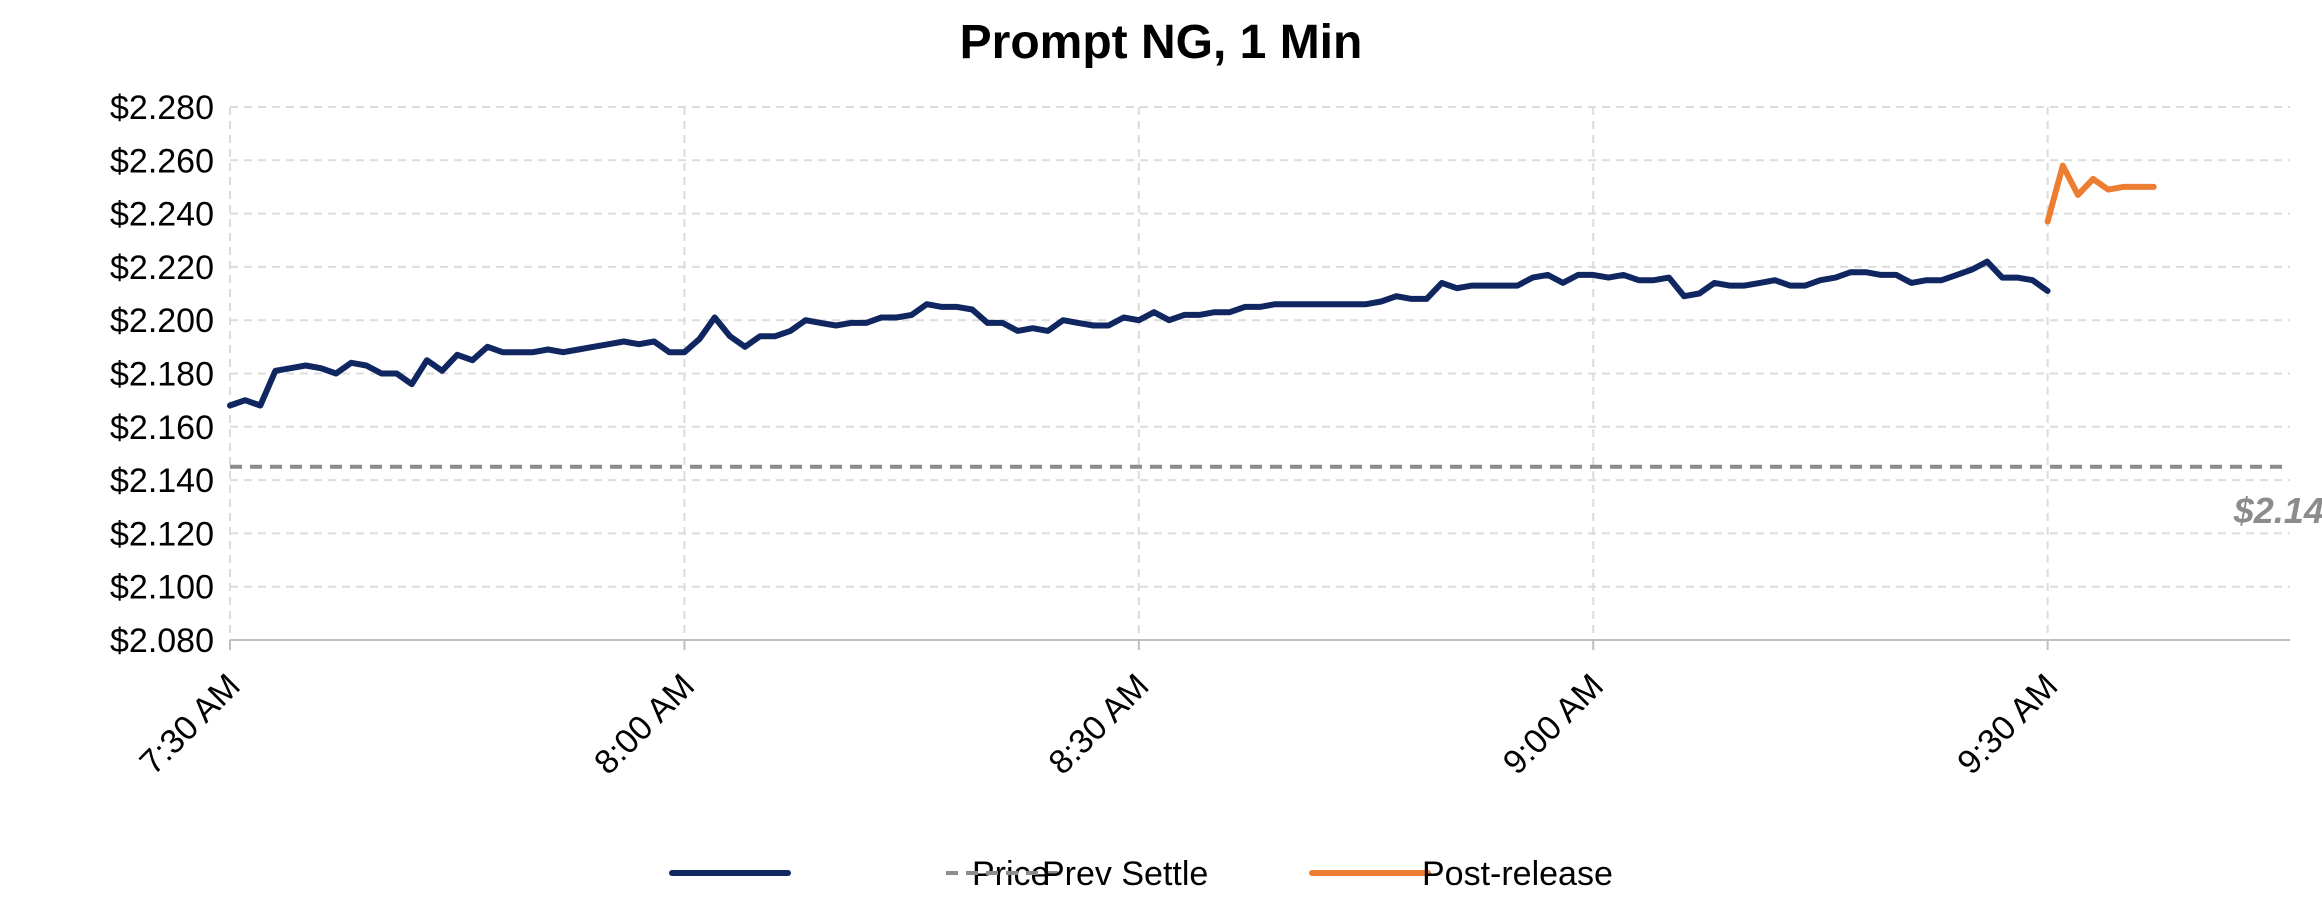 The image size is (2322, 902). I want to click on prev-settle-annotation: $2.145, so click(2277, 510).